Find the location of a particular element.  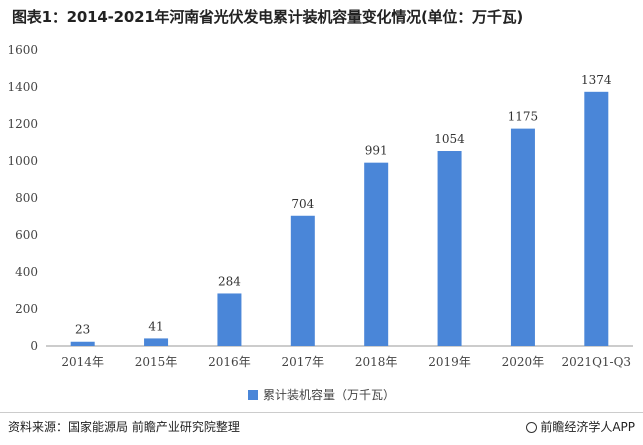

legend: 累计装机容量（万千瓦） is located at coordinates (321, 394).